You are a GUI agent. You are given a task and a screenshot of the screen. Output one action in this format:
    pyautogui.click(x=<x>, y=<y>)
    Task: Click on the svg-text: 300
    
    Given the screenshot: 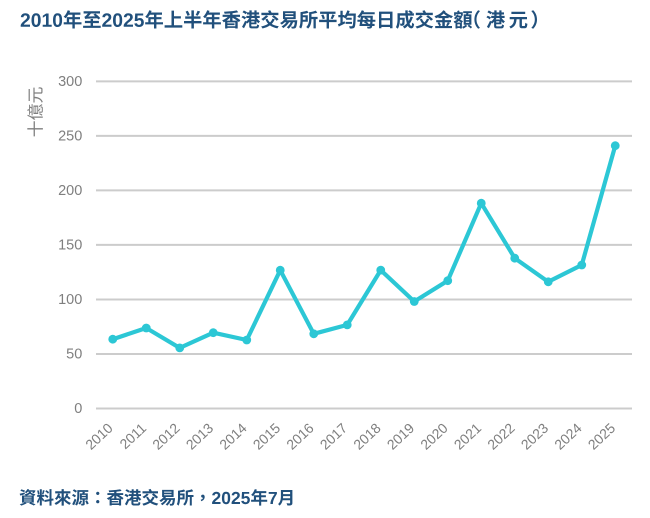 What is the action you would take?
    pyautogui.click(x=70, y=82)
    